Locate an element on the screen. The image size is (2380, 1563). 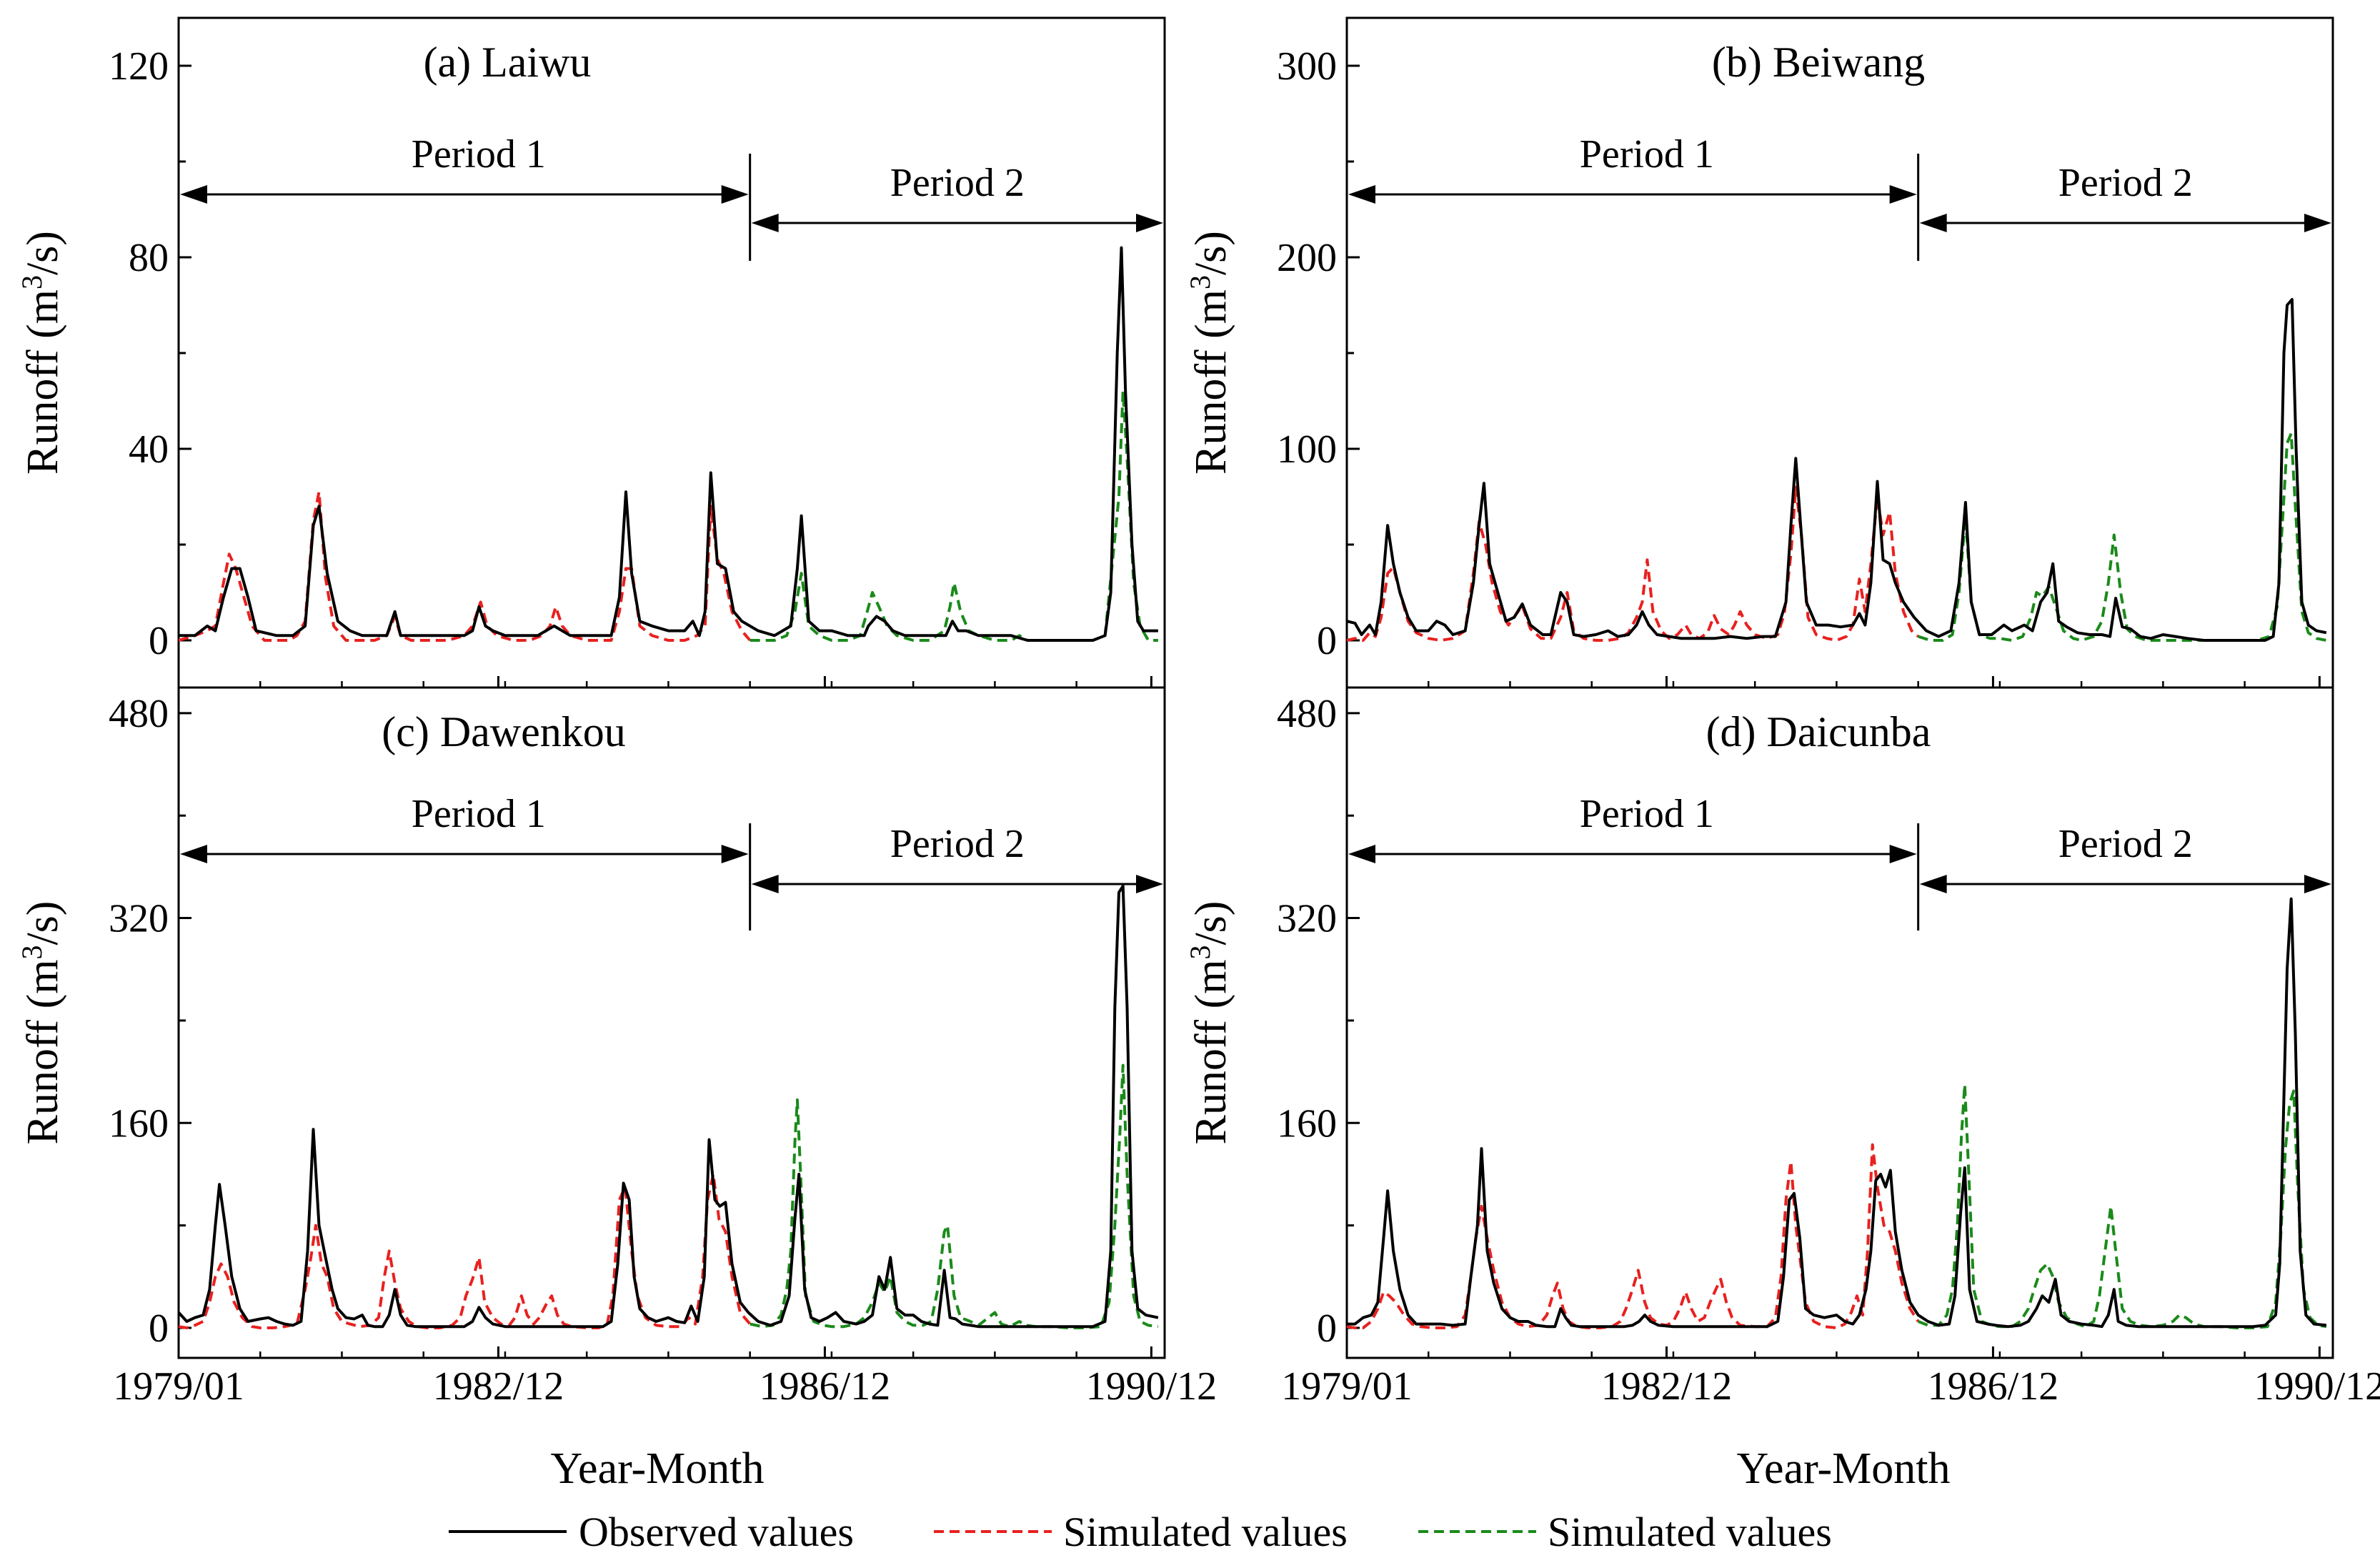
y-tick-label: 200 is located at coordinates (1307, 258).